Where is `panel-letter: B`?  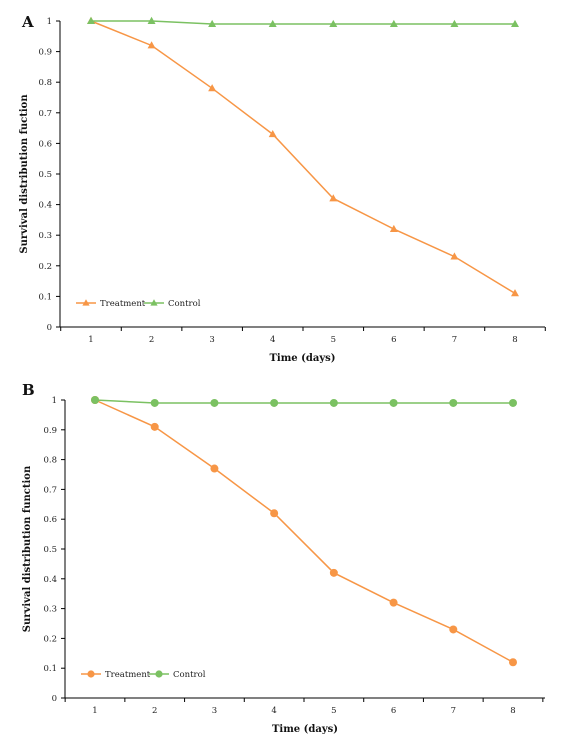 panel-letter: B is located at coordinates (28, 390).